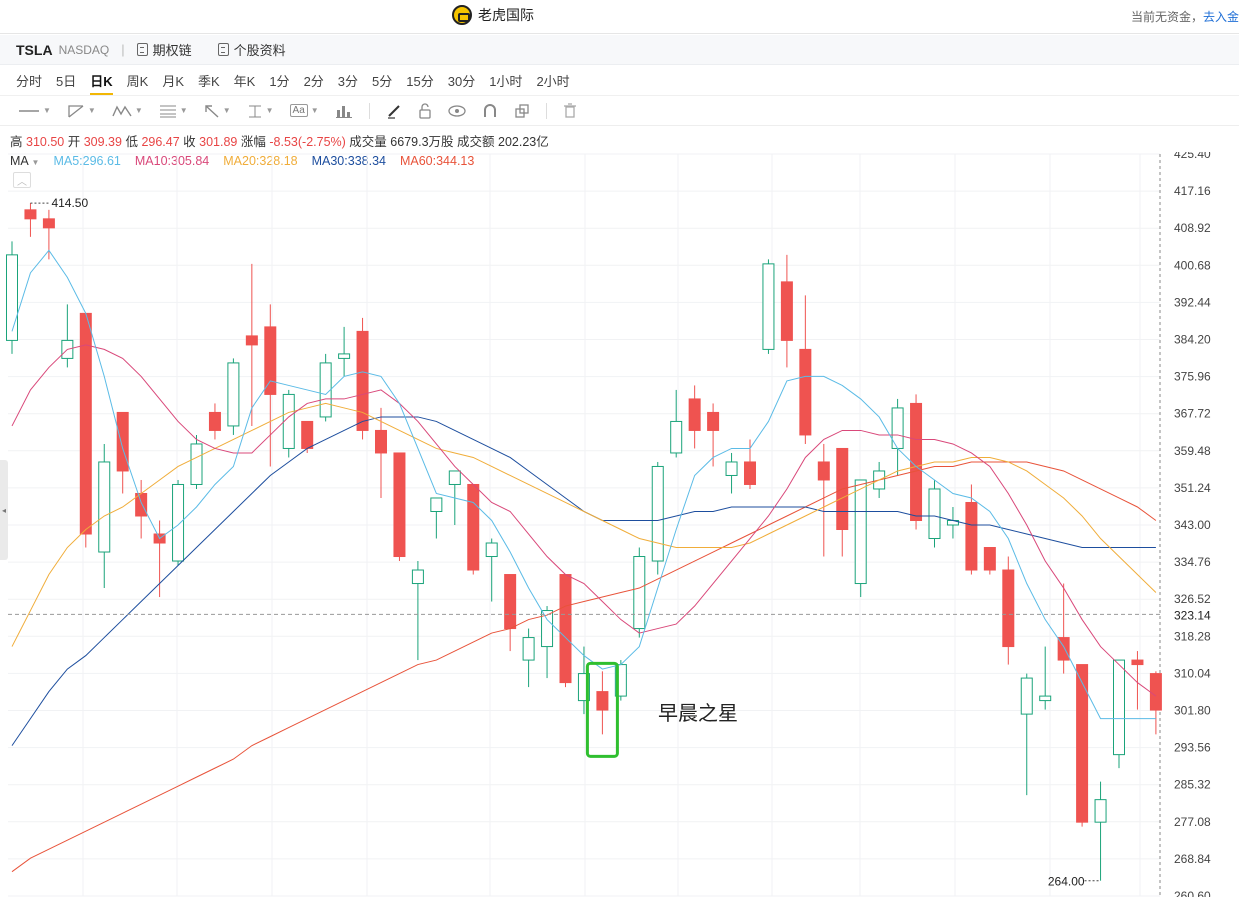 The width and height of the screenshot is (1239, 897). I want to click on trend-tool: ▼, so click(81, 111).